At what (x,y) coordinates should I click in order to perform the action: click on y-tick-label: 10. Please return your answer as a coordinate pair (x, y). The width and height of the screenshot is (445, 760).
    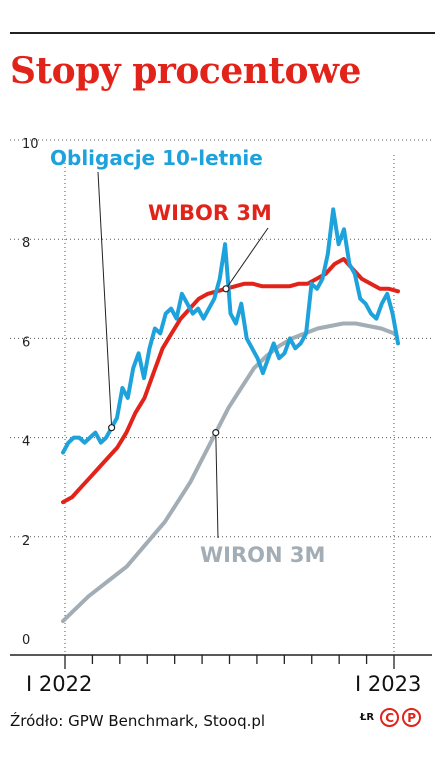
    Looking at the image, I should click on (30, 144).